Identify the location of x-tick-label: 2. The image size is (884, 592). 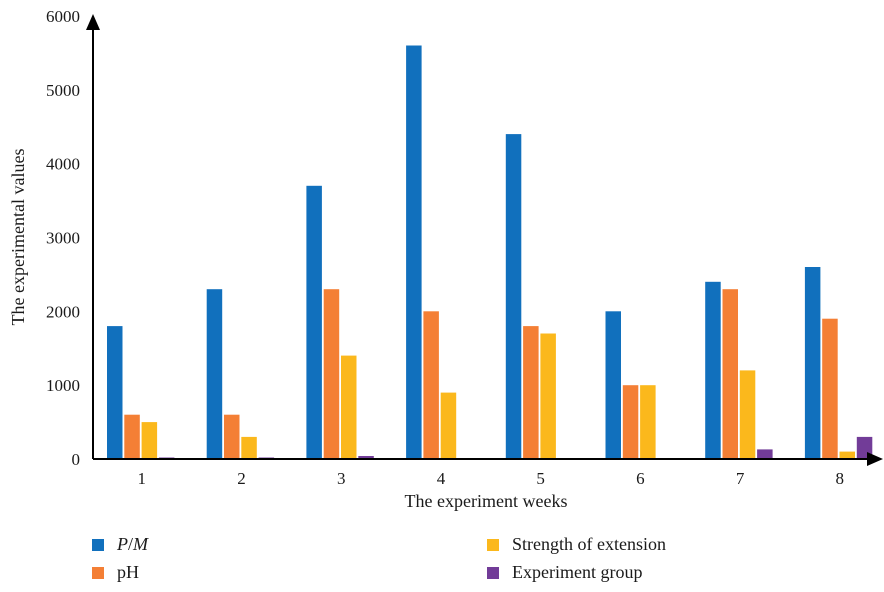
(241, 478).